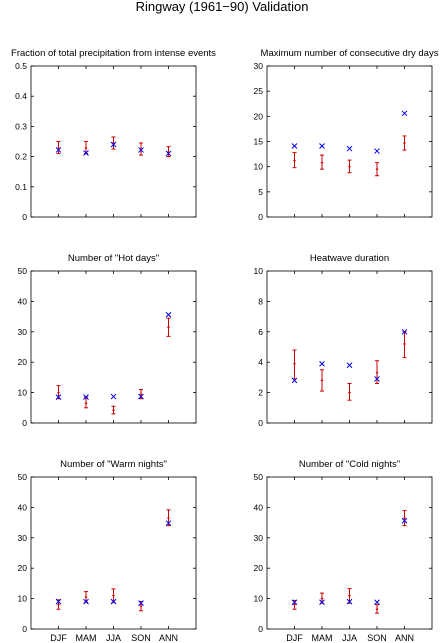  I want to click on y-tick-label: 0.1, so click(21, 187).